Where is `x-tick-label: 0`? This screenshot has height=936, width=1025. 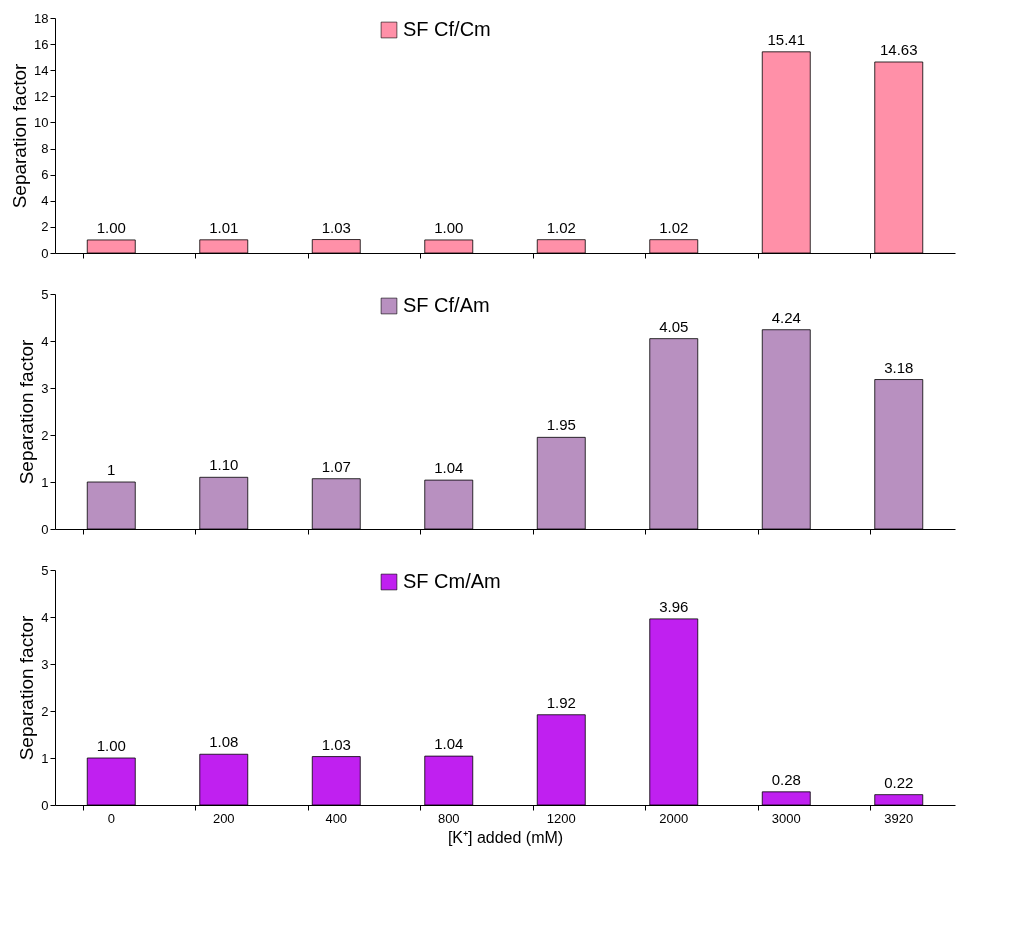 x-tick-label: 0 is located at coordinates (111, 818).